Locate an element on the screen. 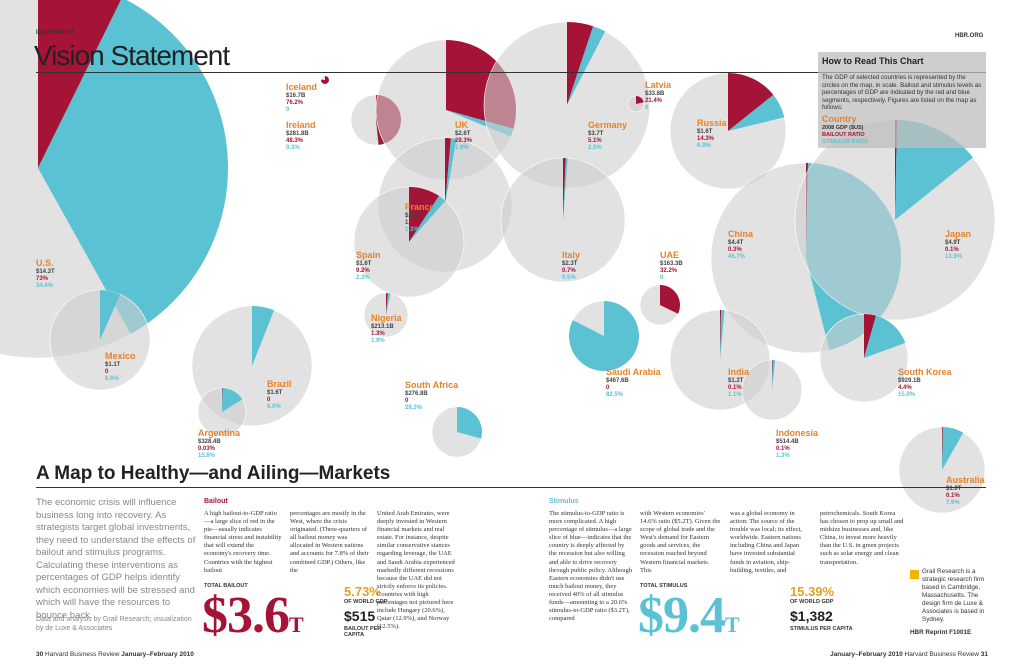  australia-bailout-slice is located at coordinates (942, 448).